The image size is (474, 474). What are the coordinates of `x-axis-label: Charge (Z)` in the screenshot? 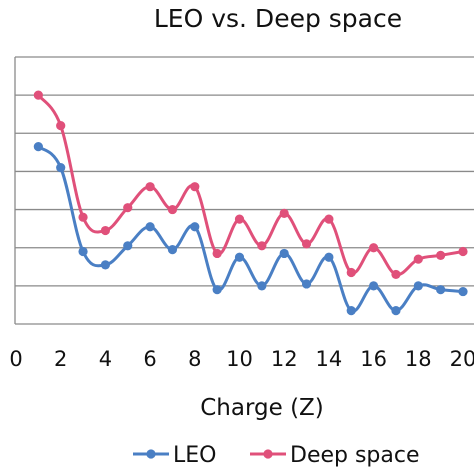 It's located at (262, 408).